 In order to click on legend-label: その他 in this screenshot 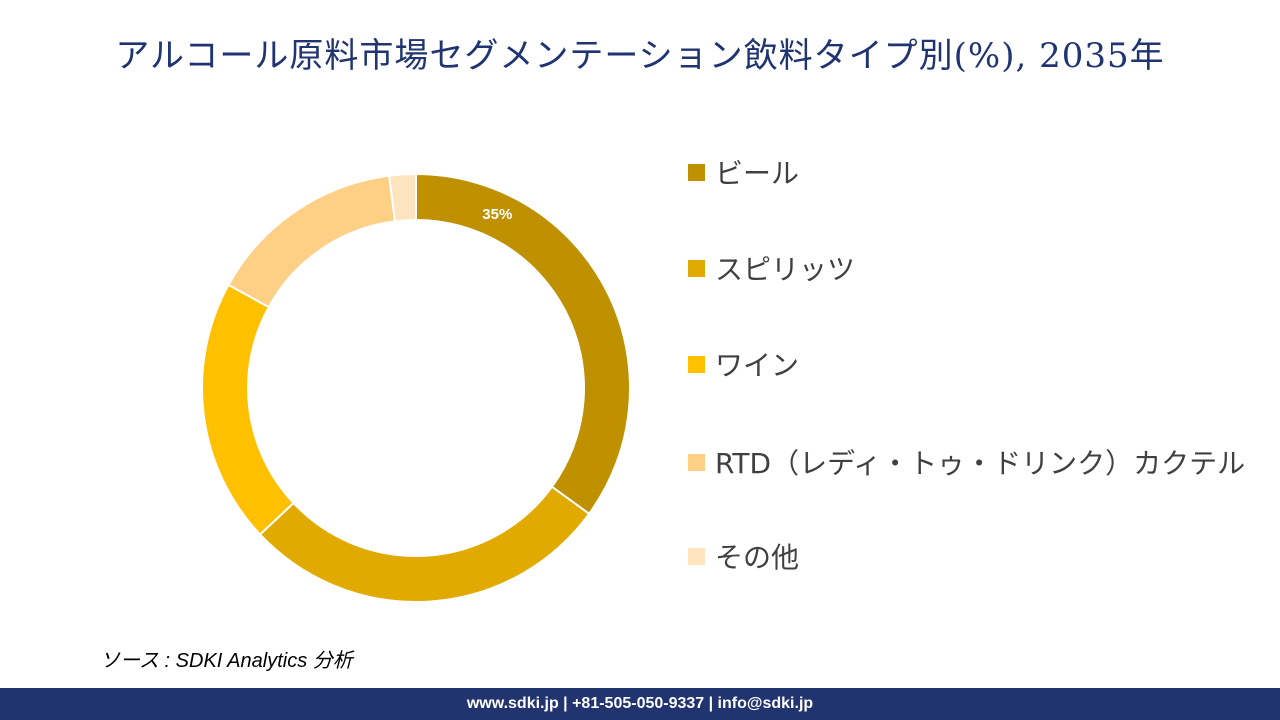, I will do `click(757, 557)`.